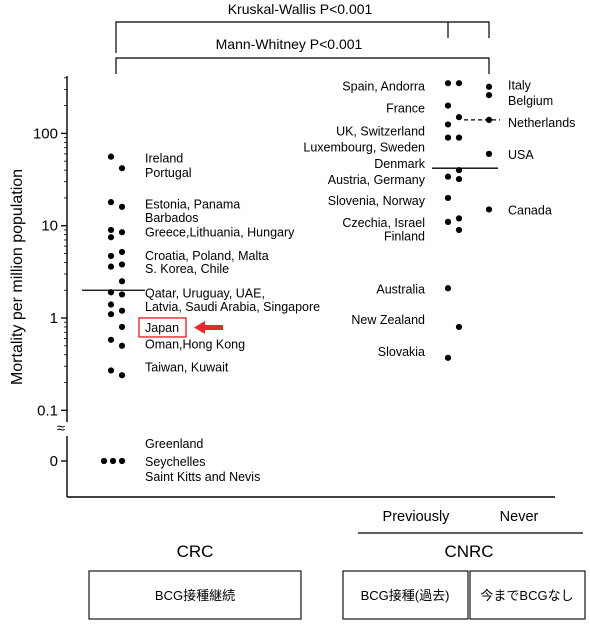 The image size is (590, 639). What do you see at coordinates (364, 148) in the screenshot?
I see `country-label-previously: Luxembourg, Sweden` at bounding box center [364, 148].